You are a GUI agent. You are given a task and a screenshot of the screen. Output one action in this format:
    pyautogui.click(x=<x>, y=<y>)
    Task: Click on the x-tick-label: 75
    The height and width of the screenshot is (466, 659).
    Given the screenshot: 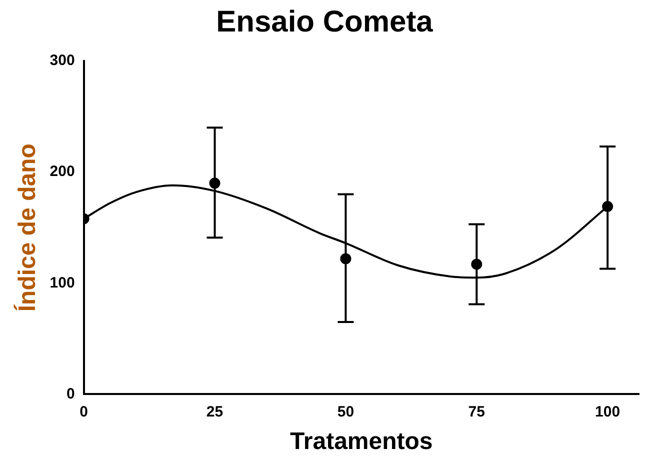 What is the action you would take?
    pyautogui.click(x=476, y=411)
    